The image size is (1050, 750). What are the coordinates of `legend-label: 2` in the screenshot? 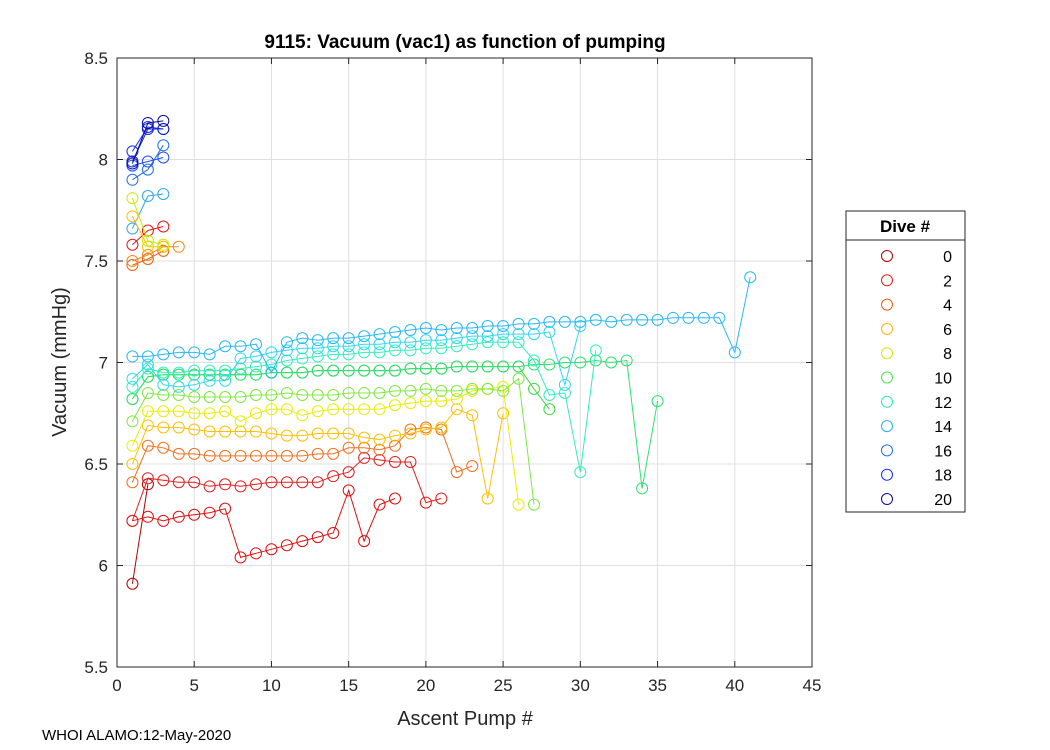 It's located at (947, 281).